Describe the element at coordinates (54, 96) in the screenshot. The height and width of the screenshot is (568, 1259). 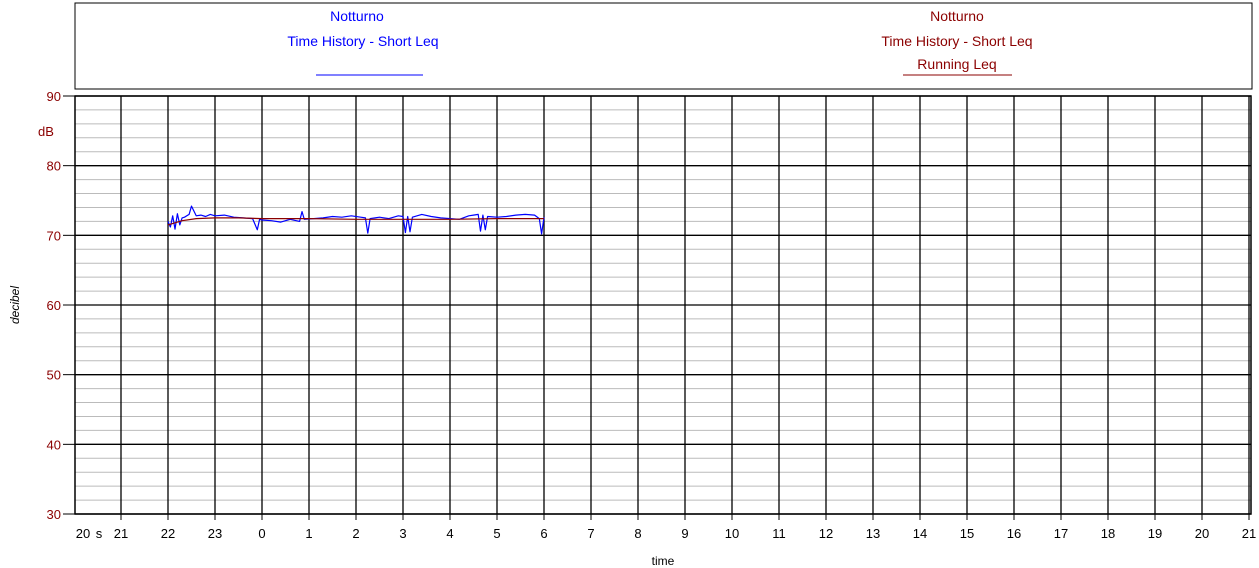
I see `y-tick-label: 90` at that location.